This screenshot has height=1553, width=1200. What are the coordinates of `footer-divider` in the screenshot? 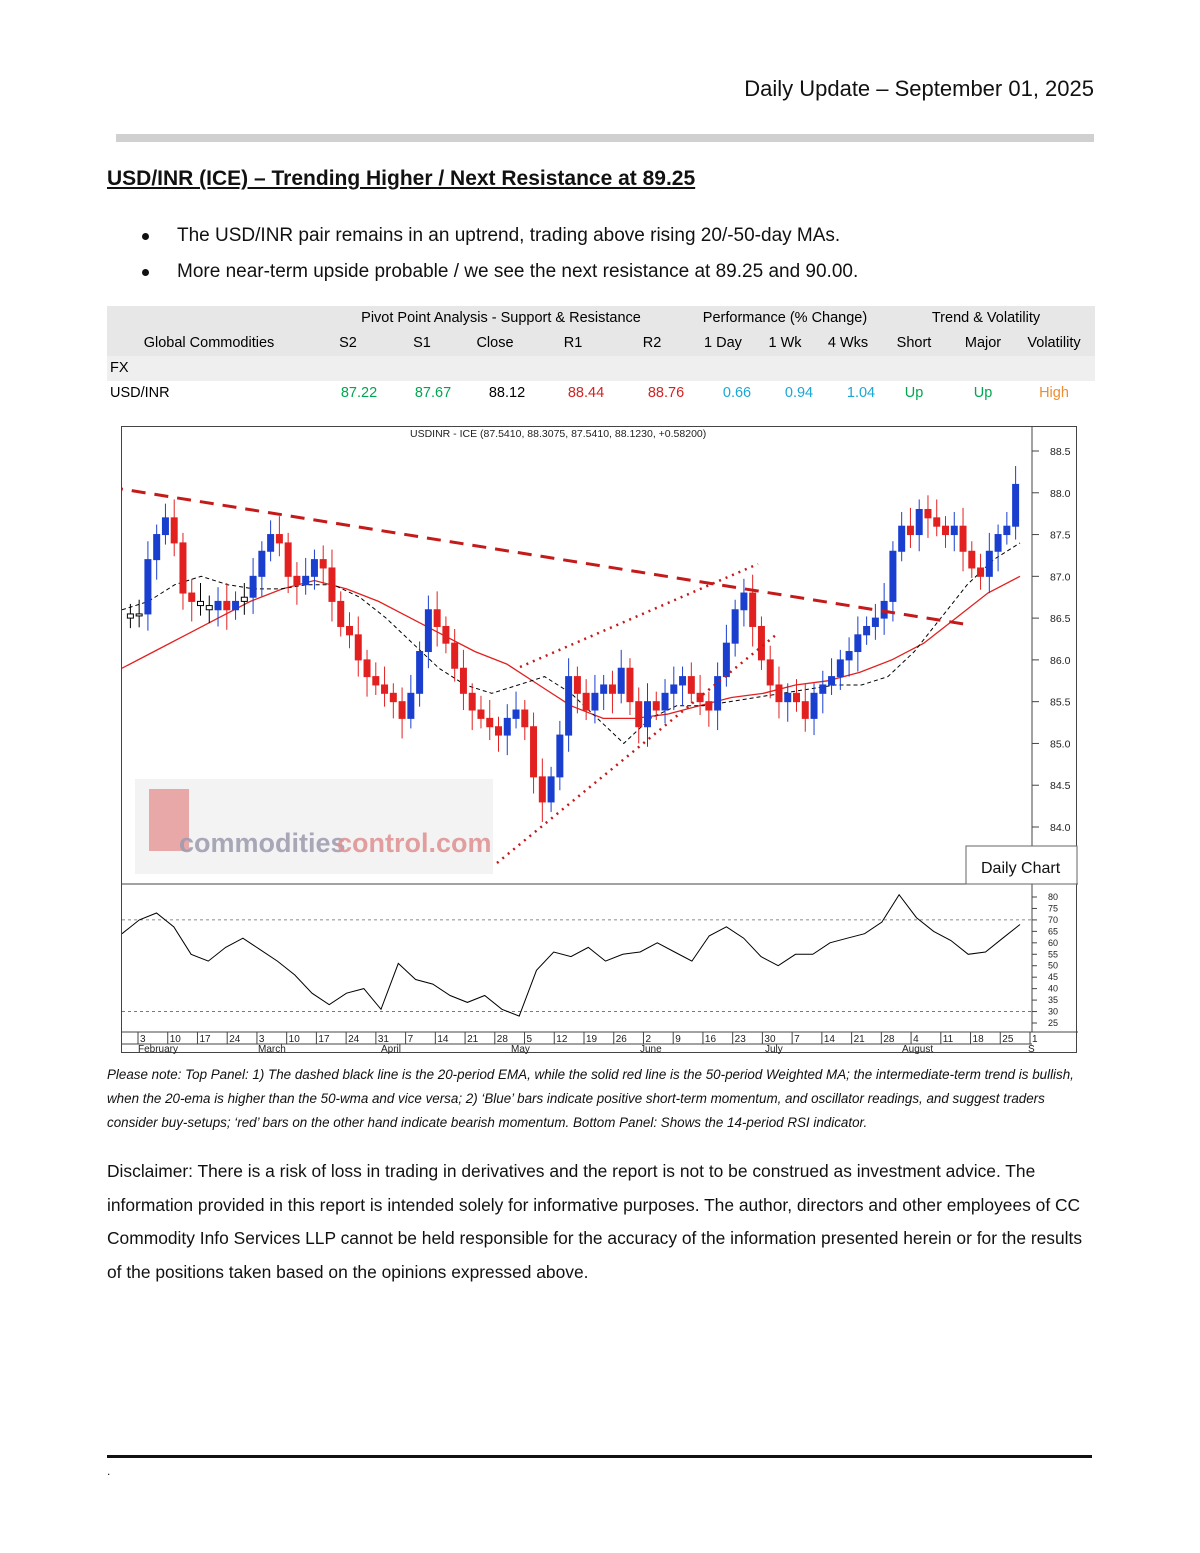 It's located at (599, 1456).